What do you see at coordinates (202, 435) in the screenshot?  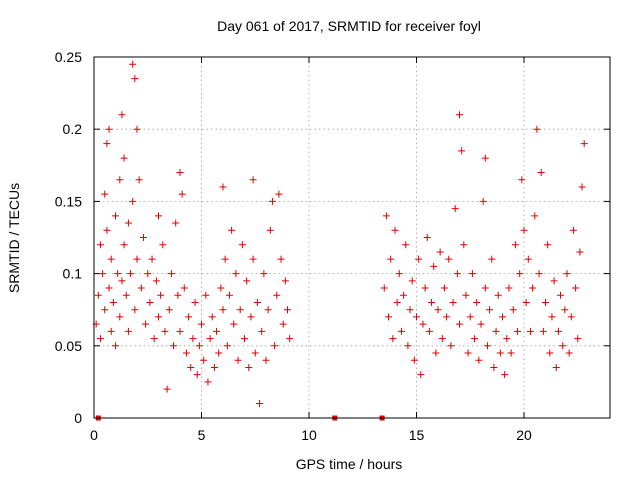 I see `x-tick-label: 5` at bounding box center [202, 435].